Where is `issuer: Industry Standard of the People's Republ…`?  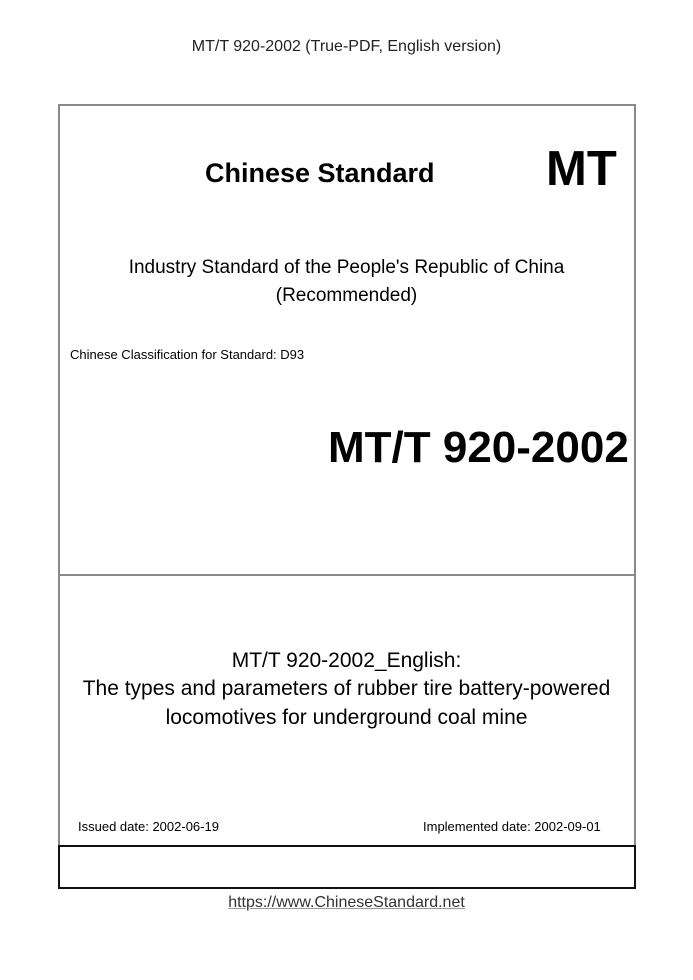
issuer: Industry Standard of the People's Republ… is located at coordinates (346, 267).